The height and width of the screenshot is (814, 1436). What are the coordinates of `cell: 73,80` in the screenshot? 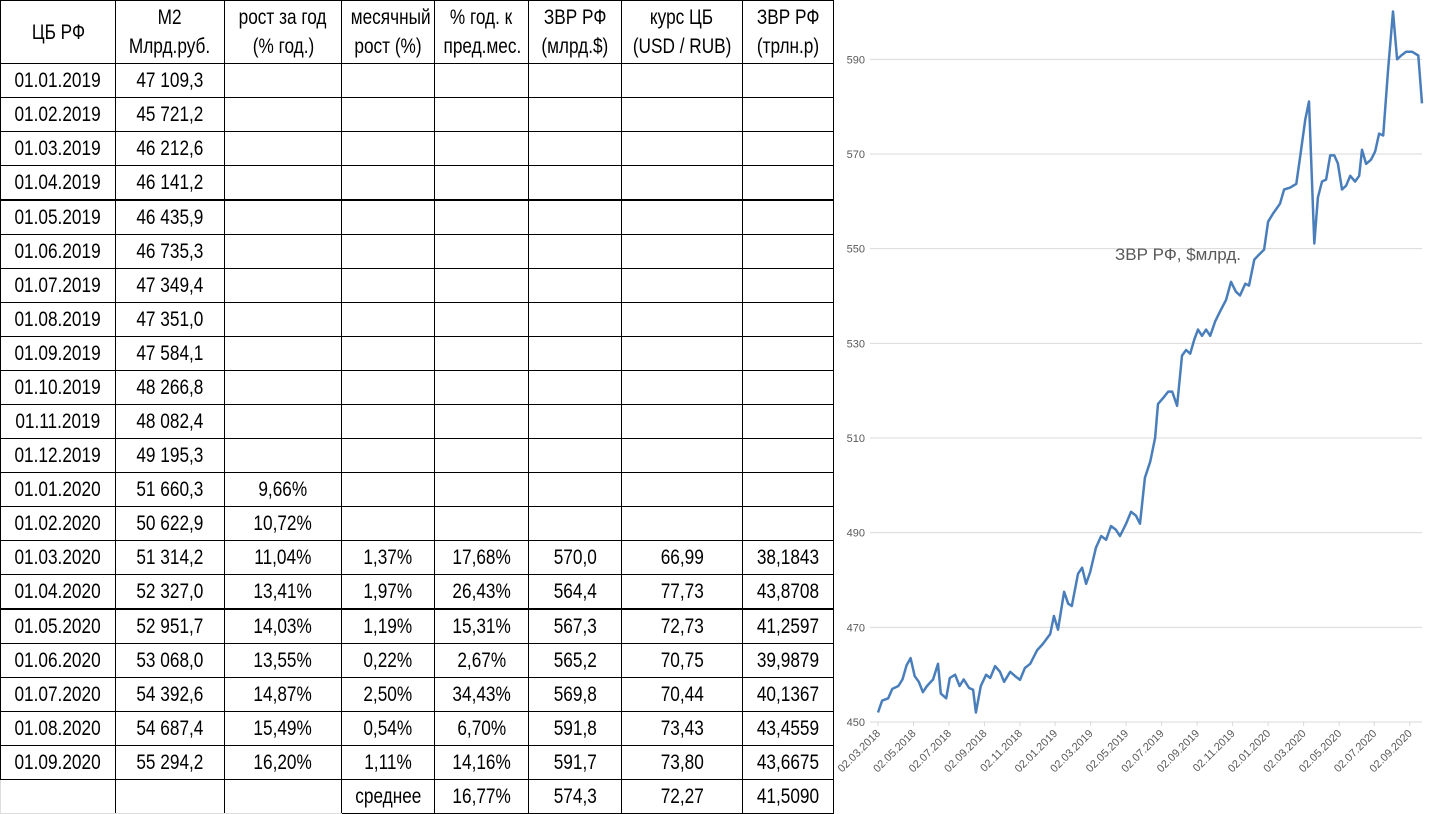 It's located at (682, 762).